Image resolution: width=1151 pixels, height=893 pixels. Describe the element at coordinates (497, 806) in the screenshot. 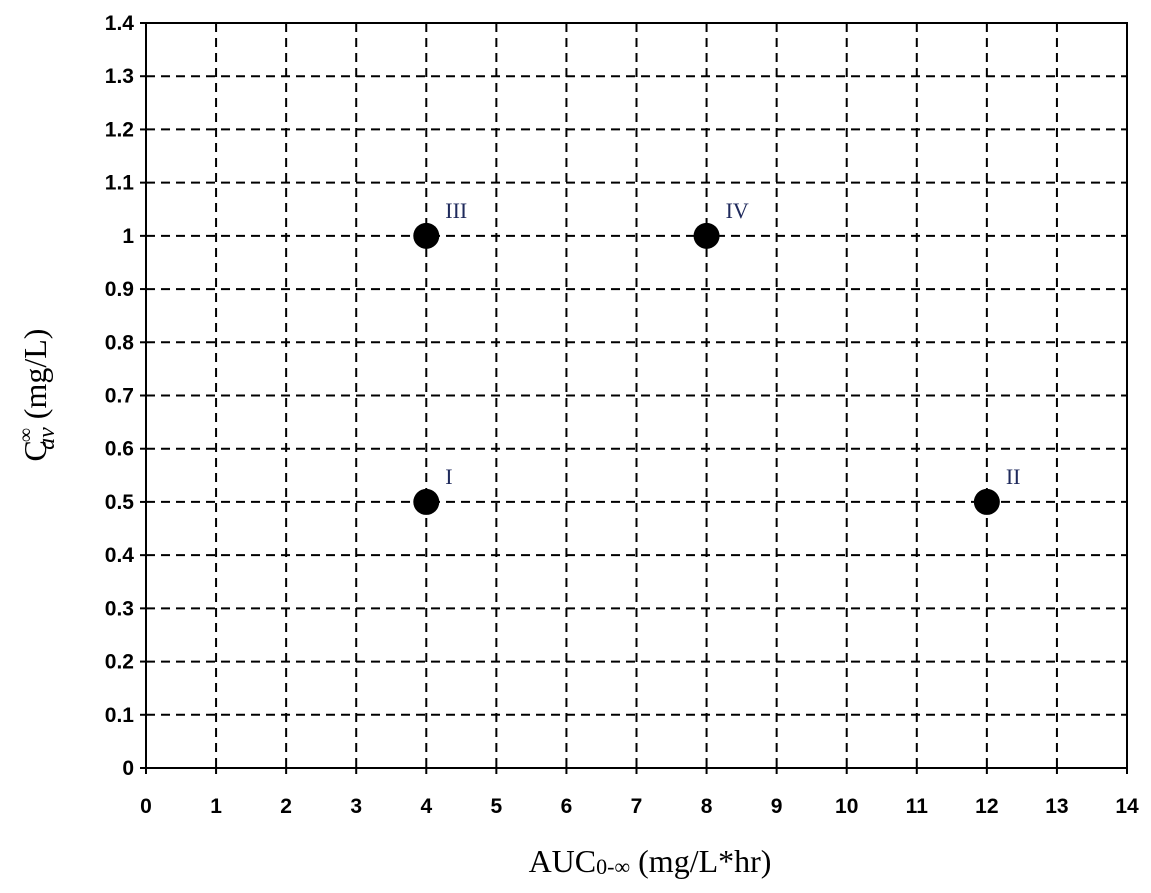

I see `x-tick-label: 5` at that location.